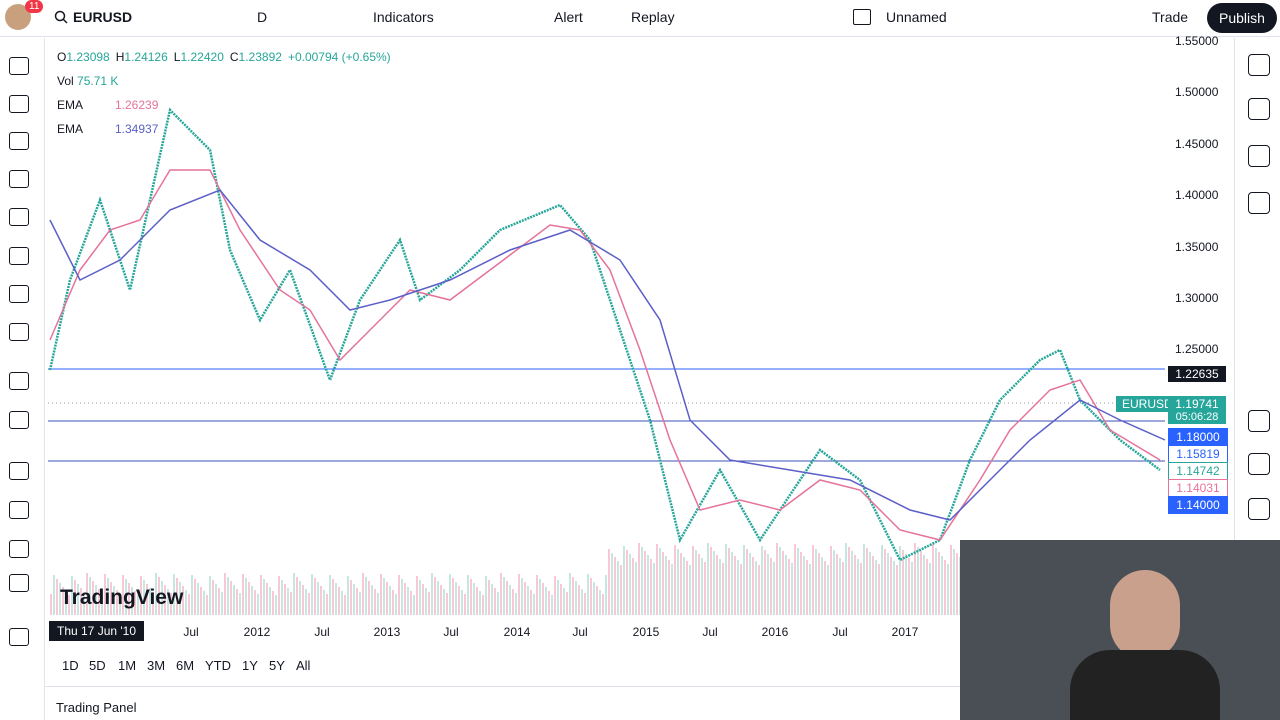  Describe the element at coordinates (96, 707) in the screenshot. I see `trading-panel: Trading Panel` at that location.